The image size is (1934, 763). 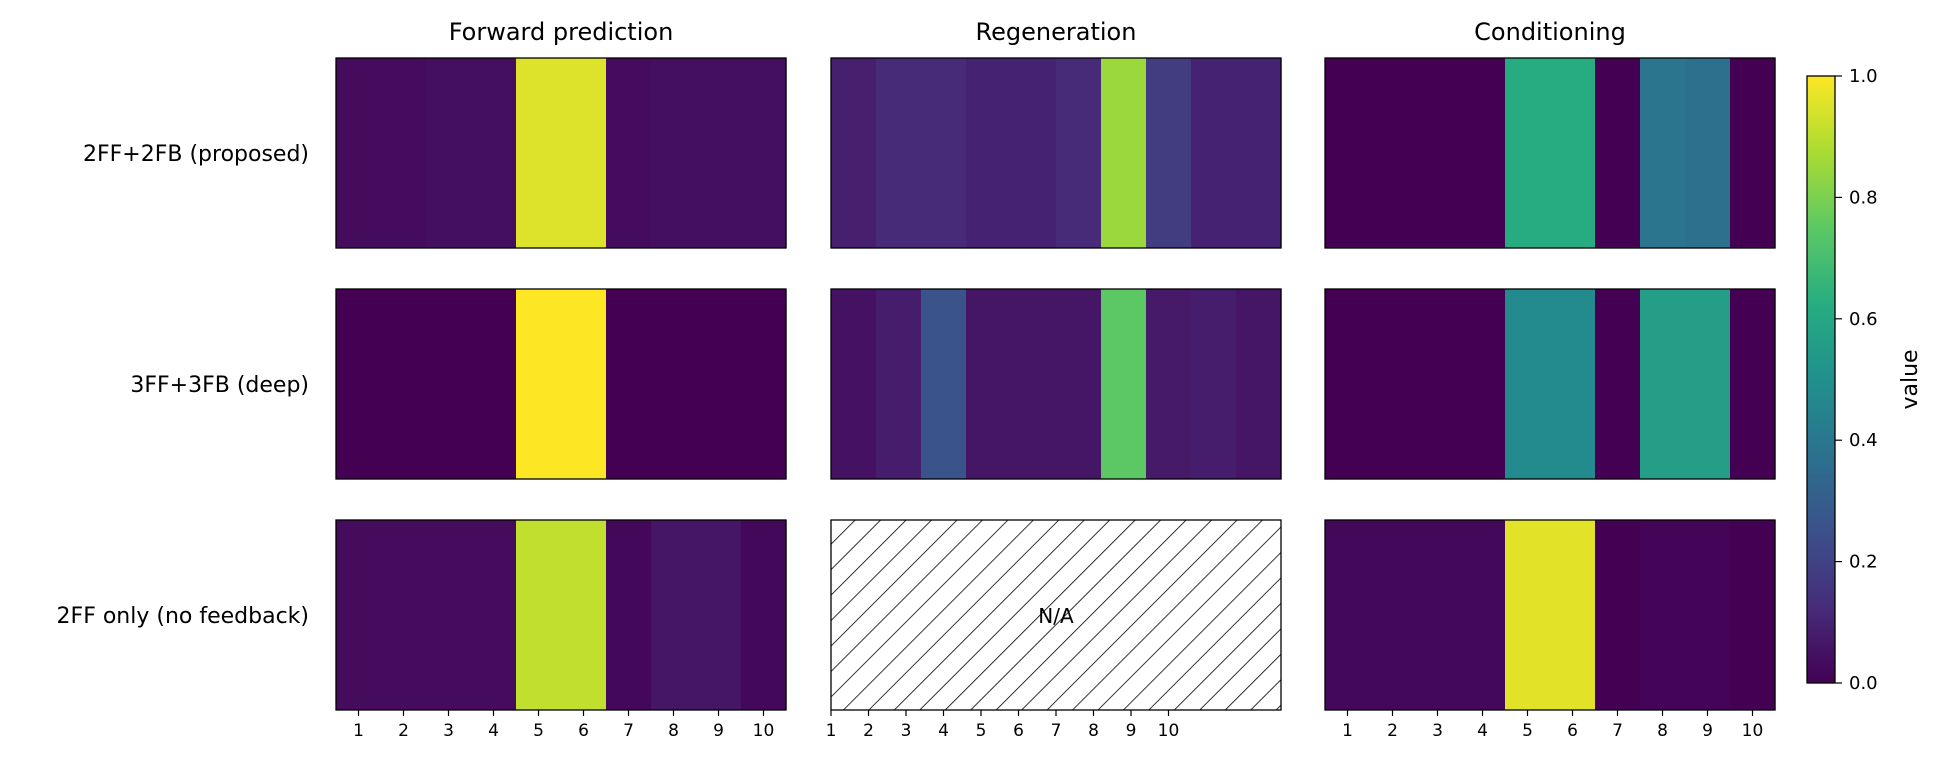 What do you see at coordinates (1821, 379) in the screenshot?
I see `colorbar` at bounding box center [1821, 379].